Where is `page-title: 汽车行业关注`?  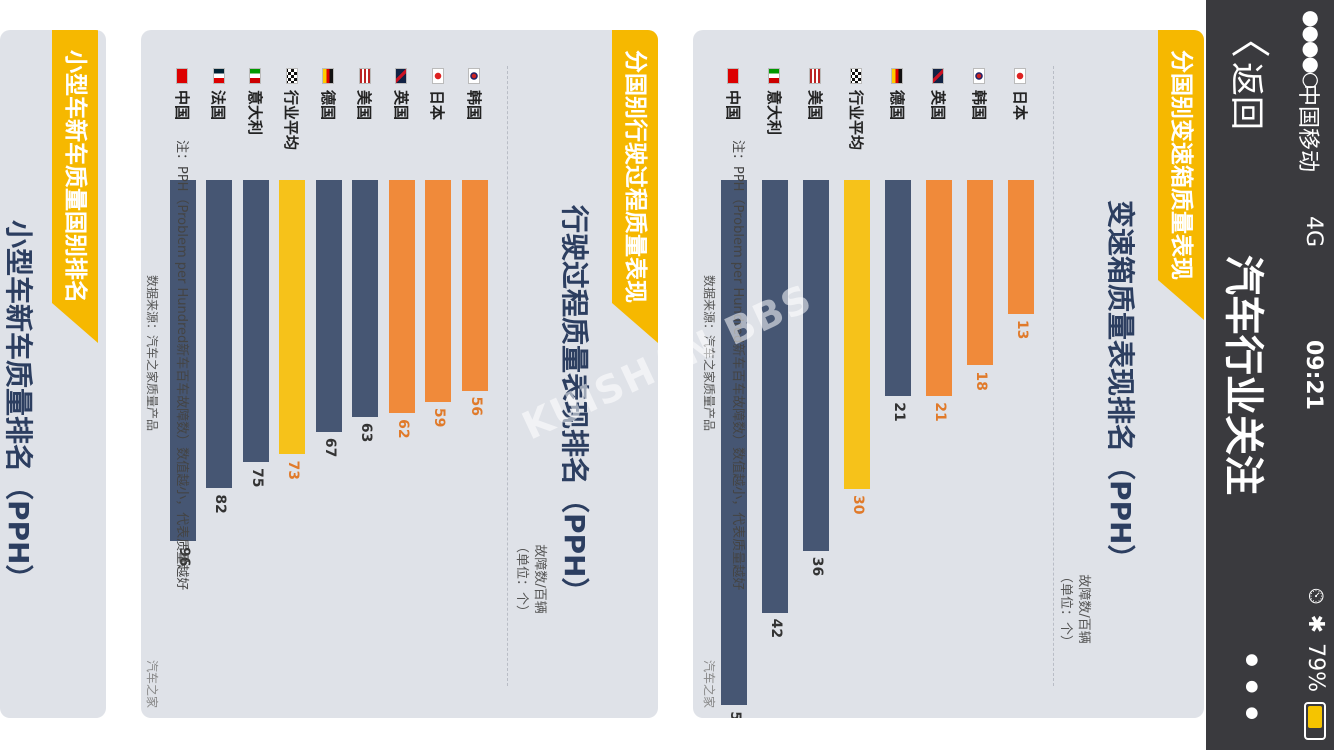 page-title: 汽车行业关注 is located at coordinates (1243, 375).